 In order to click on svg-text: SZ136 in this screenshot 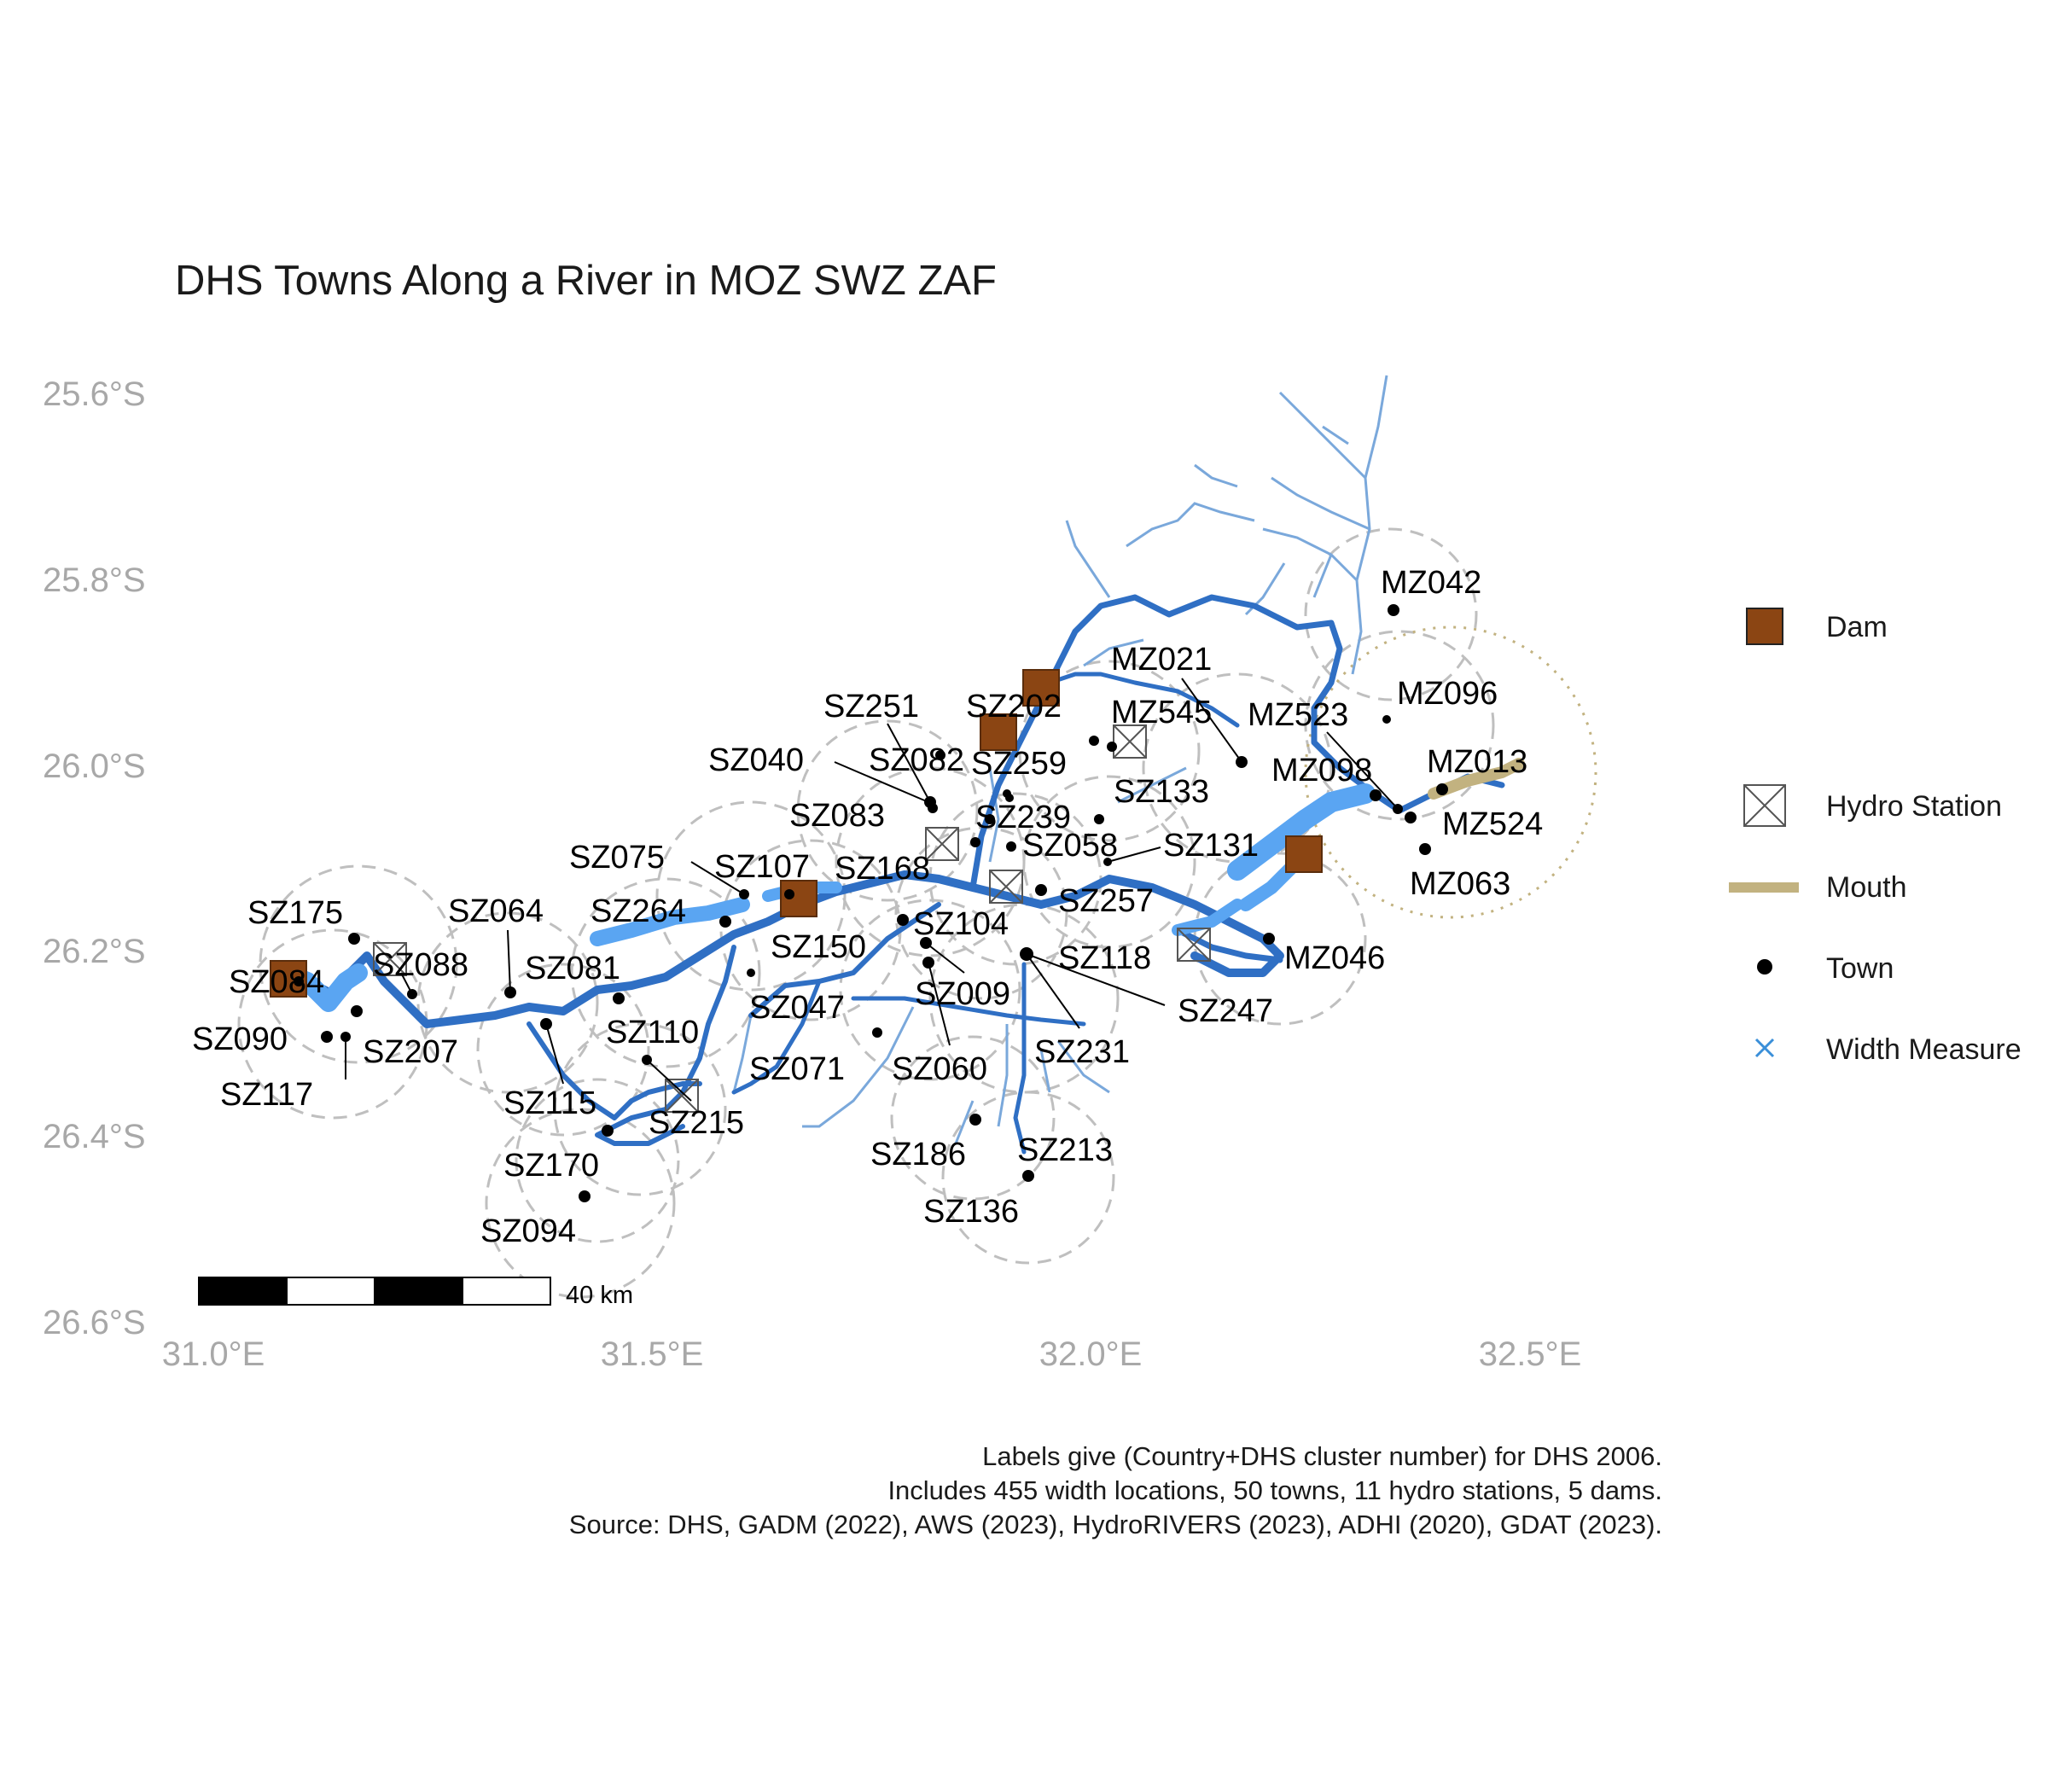, I will do `click(971, 1212)`.